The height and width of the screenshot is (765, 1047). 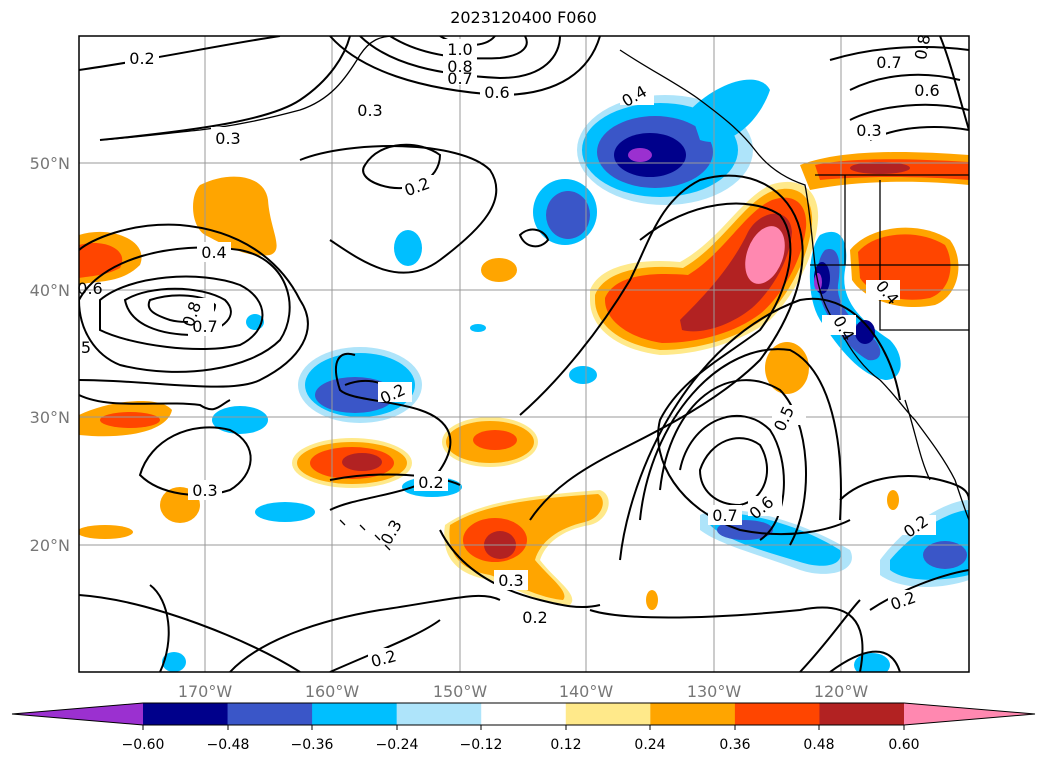 What do you see at coordinates (50, 545) in the screenshot?
I see `lat-label: 20°N` at bounding box center [50, 545].